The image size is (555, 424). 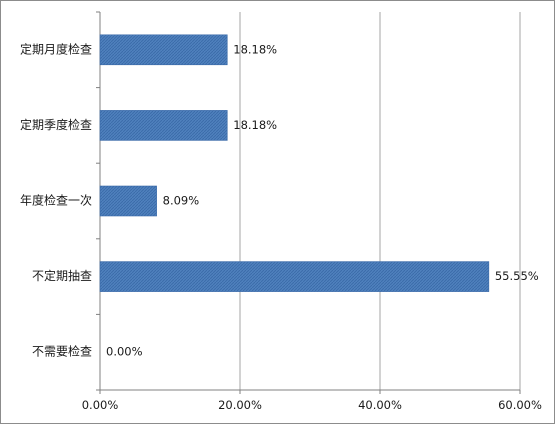 I want to click on category-label-3: 不定期抽查, so click(x=62, y=275).